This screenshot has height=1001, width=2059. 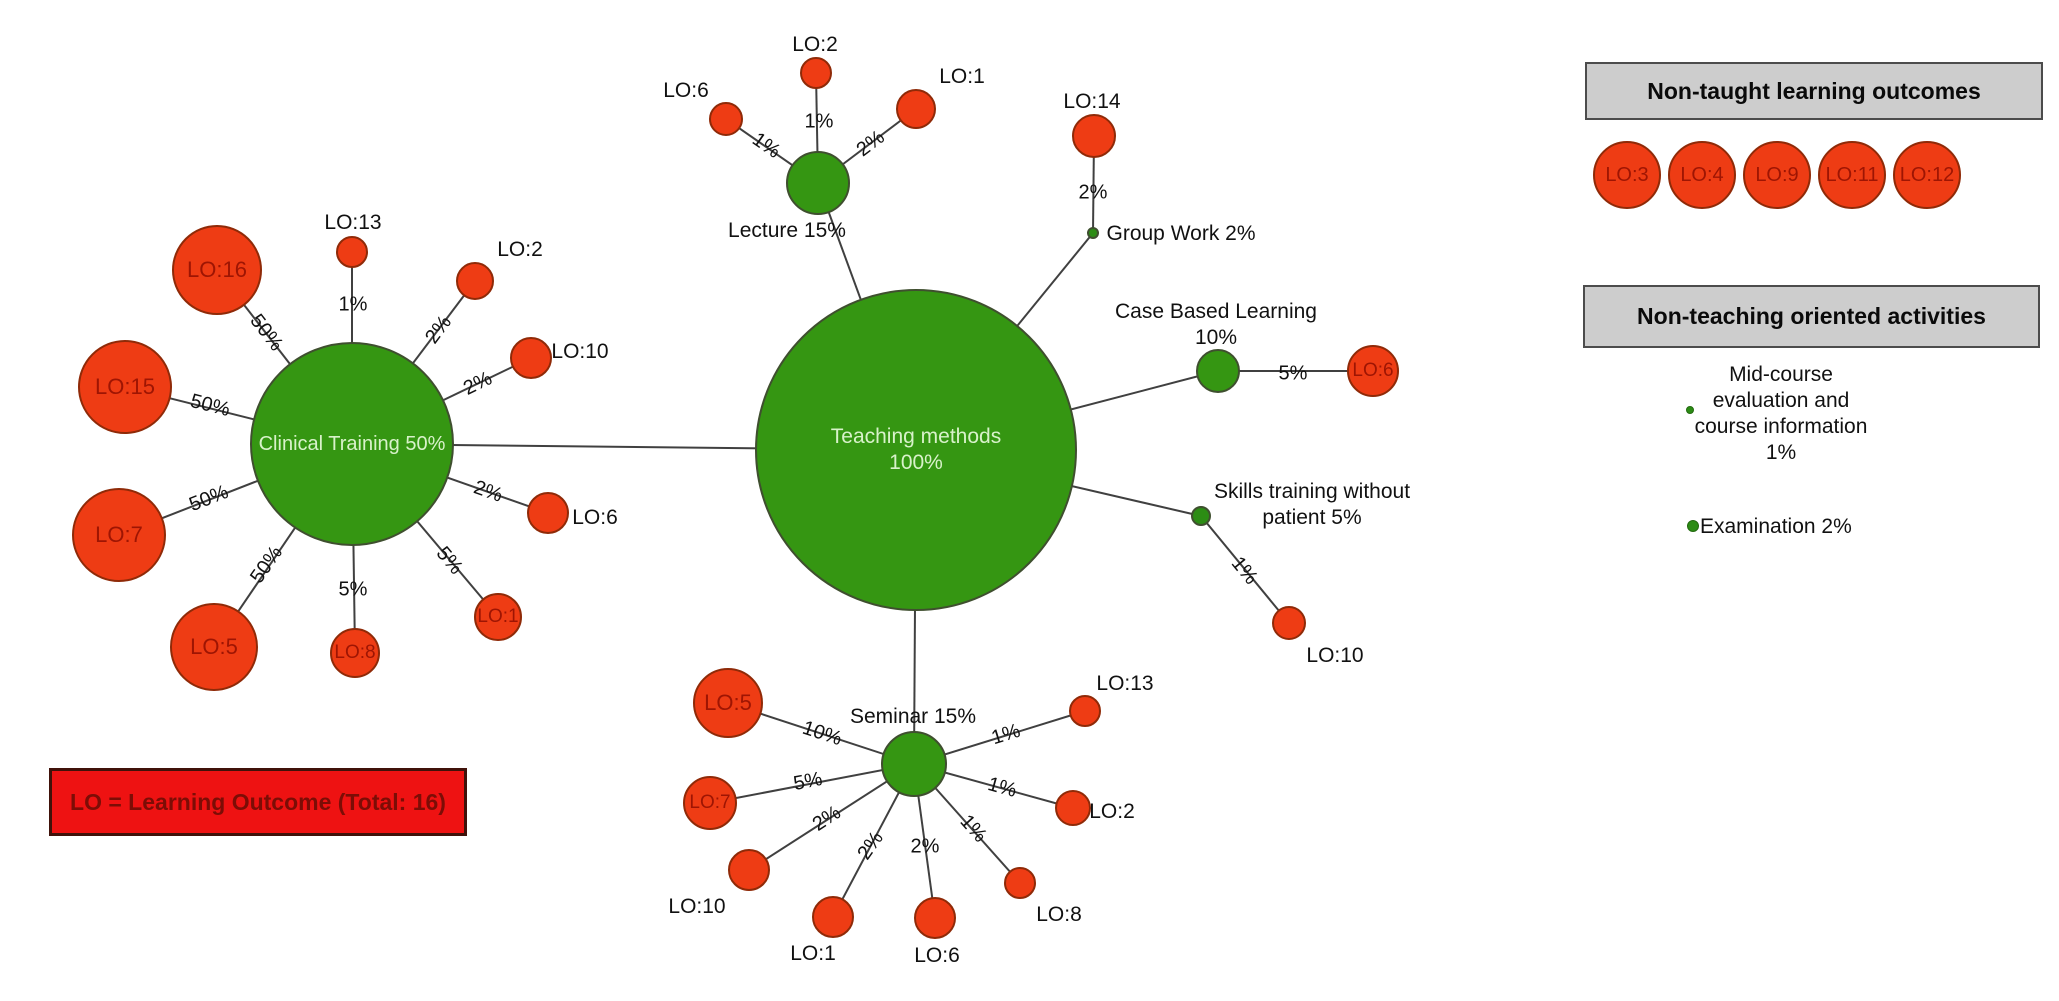 I want to click on node-label-line: Lecture 15%, so click(x=787, y=230).